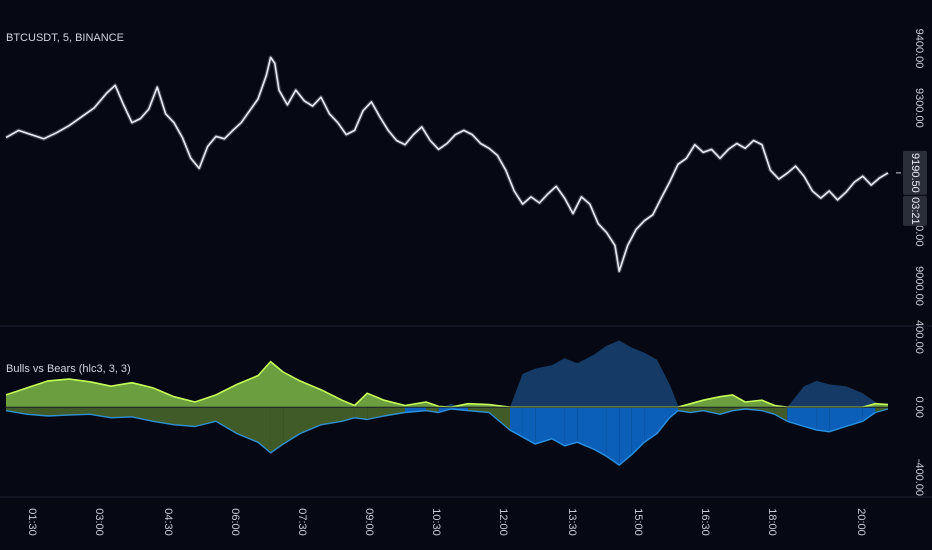 This screenshot has height=550, width=932. Describe the element at coordinates (168, 522) in the screenshot. I see `time-axis-tick-label: 04:30` at that location.